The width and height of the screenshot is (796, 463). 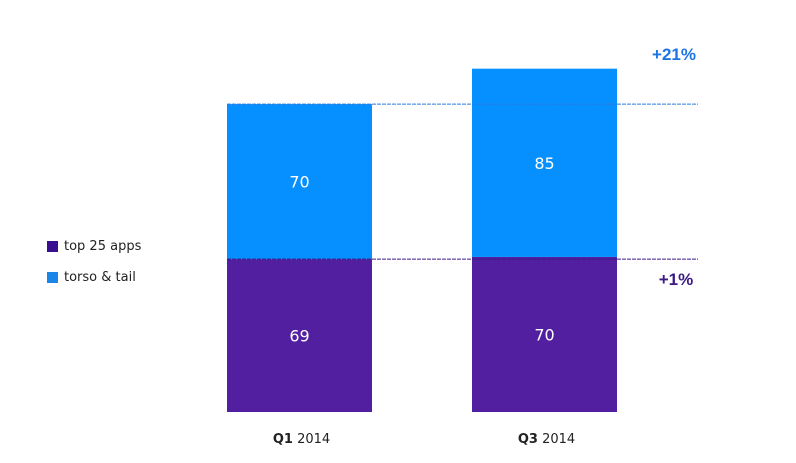 I want to click on legend-item-top-25-apps: top 25 apps, so click(x=94, y=246).